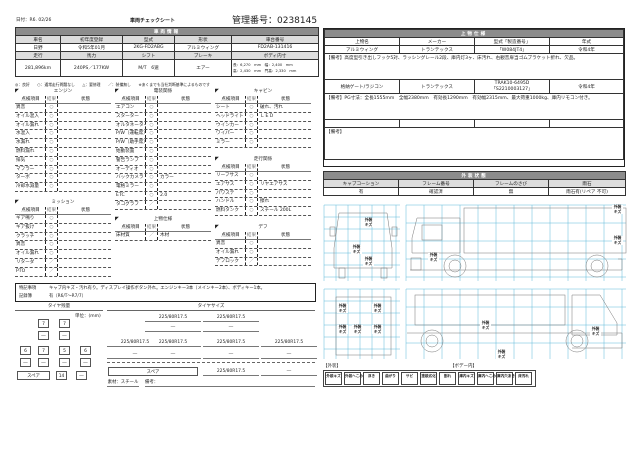 The image size is (640, 452). I want to click on legend-item: サビ, so click(409, 378).